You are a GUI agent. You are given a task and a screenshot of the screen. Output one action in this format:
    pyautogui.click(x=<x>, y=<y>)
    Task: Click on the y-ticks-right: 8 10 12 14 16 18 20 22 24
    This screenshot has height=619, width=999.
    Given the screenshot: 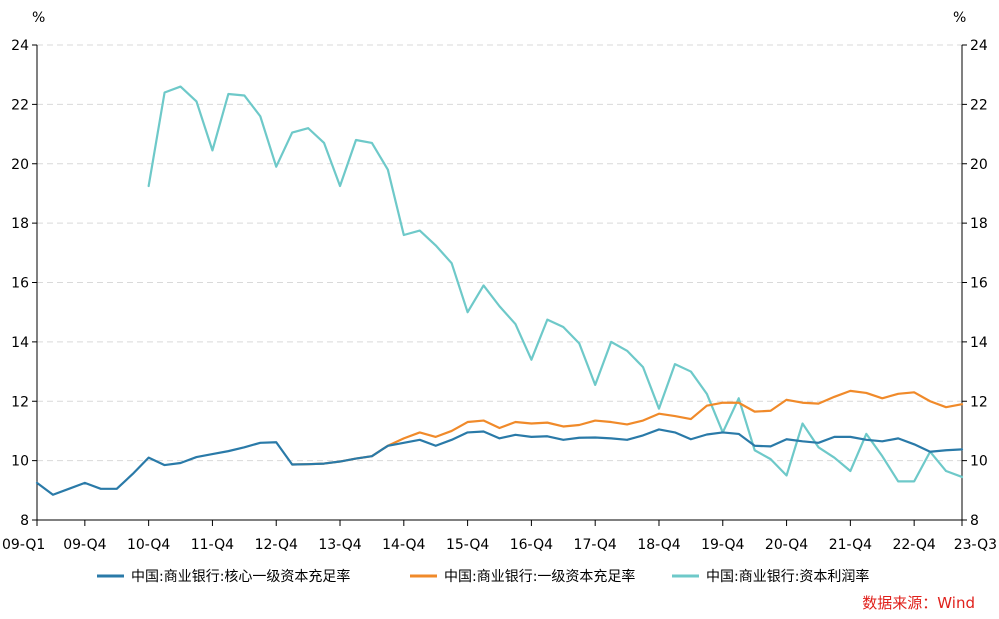 What is the action you would take?
    pyautogui.click(x=975, y=283)
    